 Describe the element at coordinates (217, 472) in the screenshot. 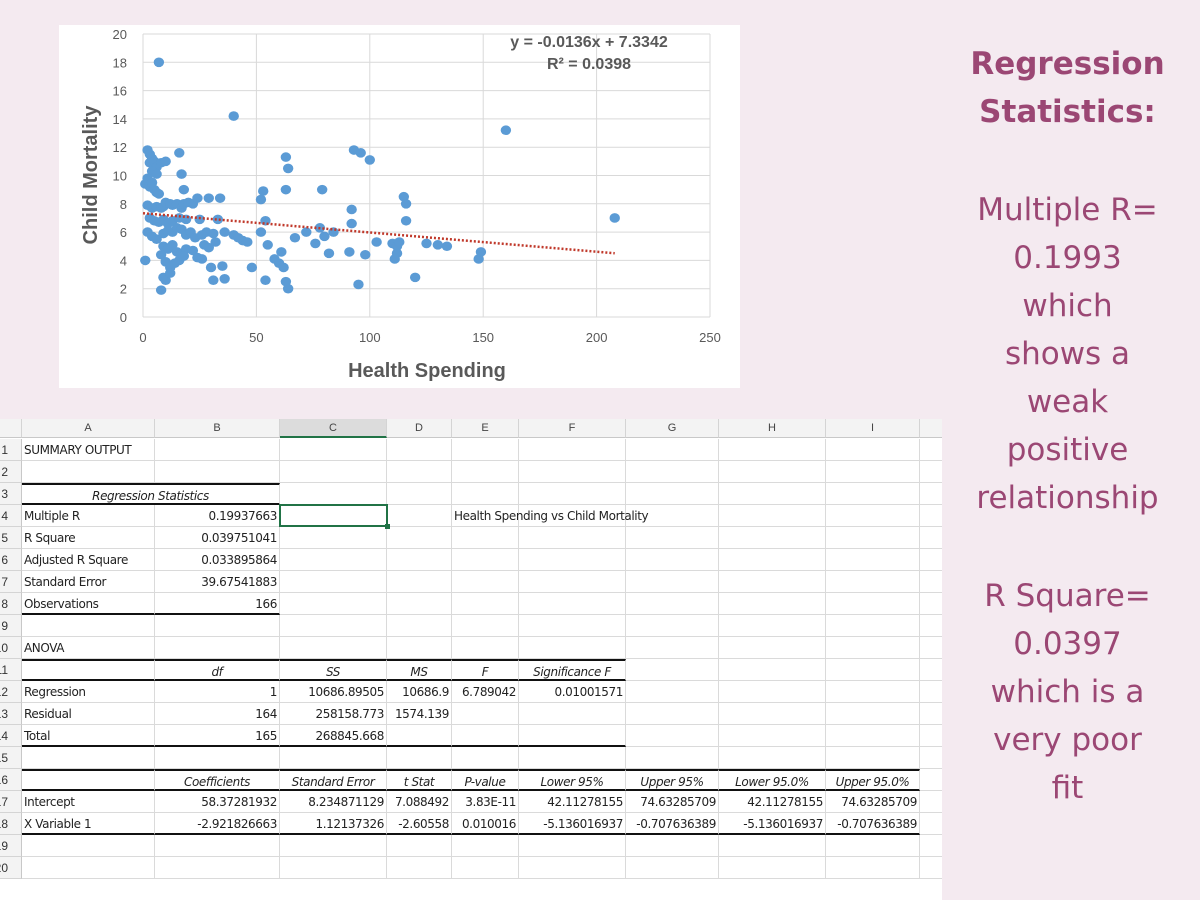

I see `cell-B2` at that location.